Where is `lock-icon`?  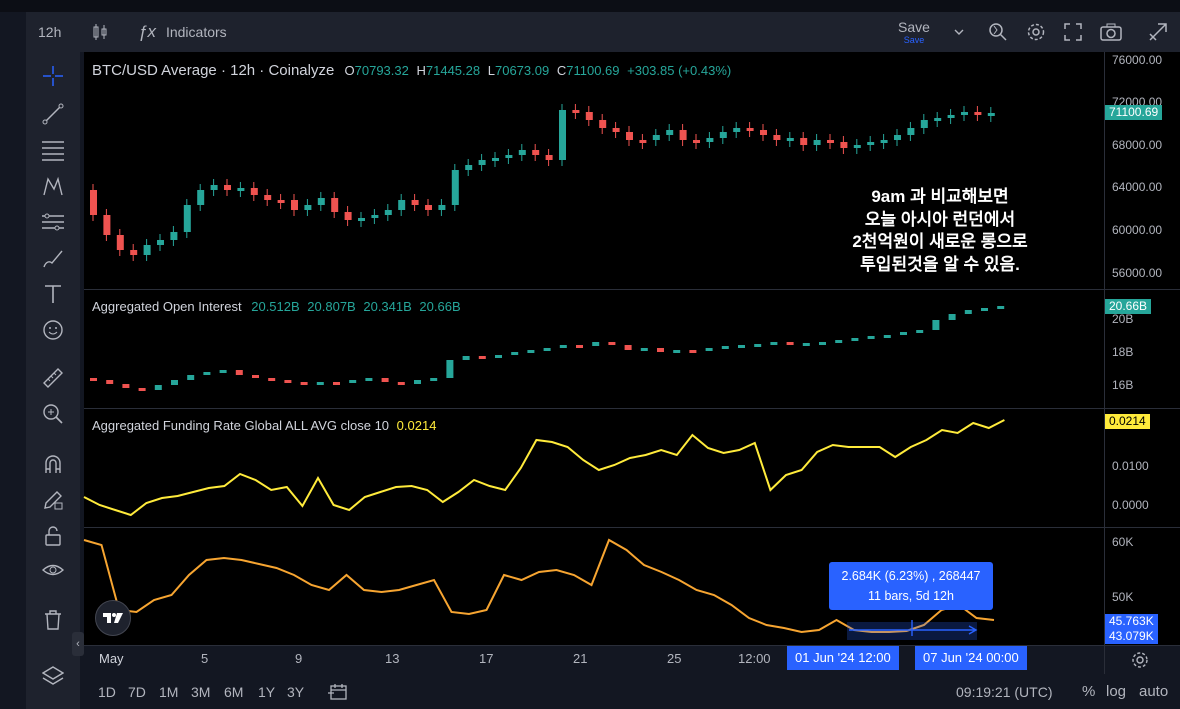
lock-icon is located at coordinates (53, 536).